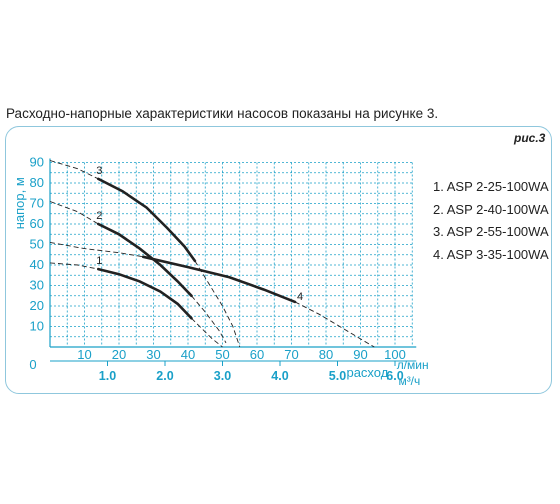  Describe the element at coordinates (300, 297) in the screenshot. I see `series-4-label: 4` at that location.